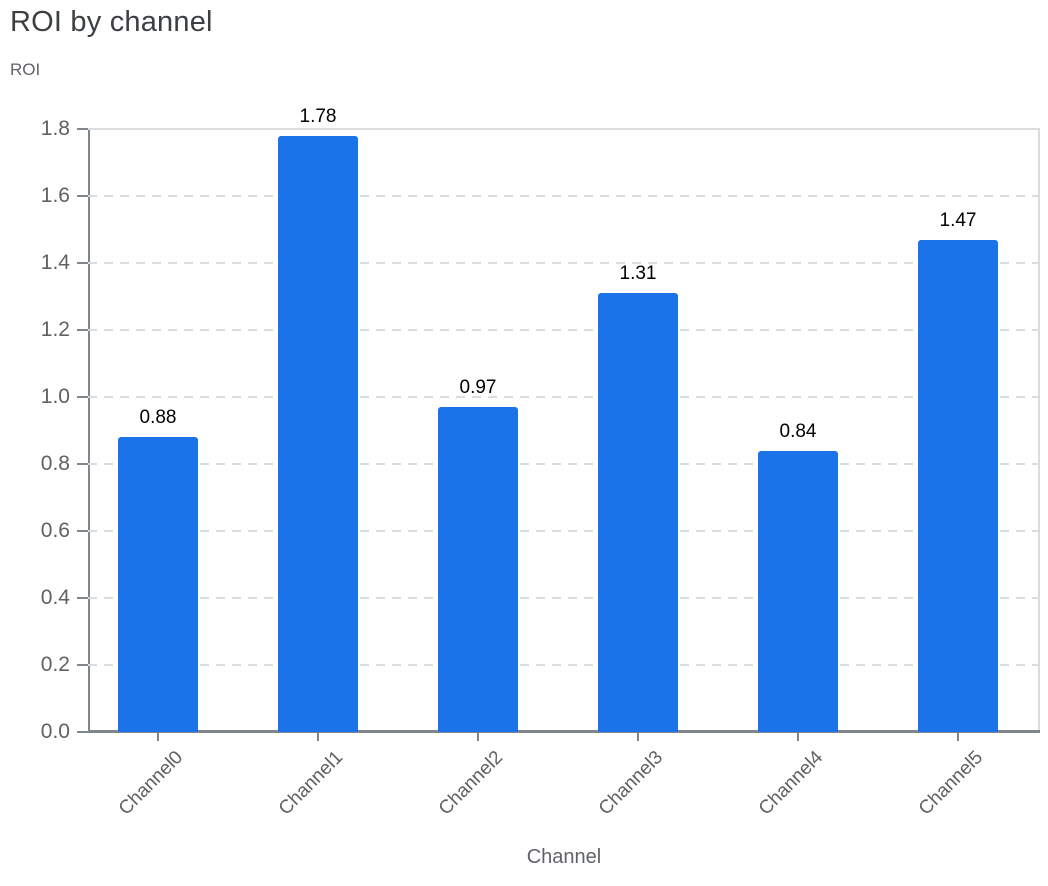  What do you see at coordinates (638, 274) in the screenshot?
I see `bar-value-label: 1.31` at bounding box center [638, 274].